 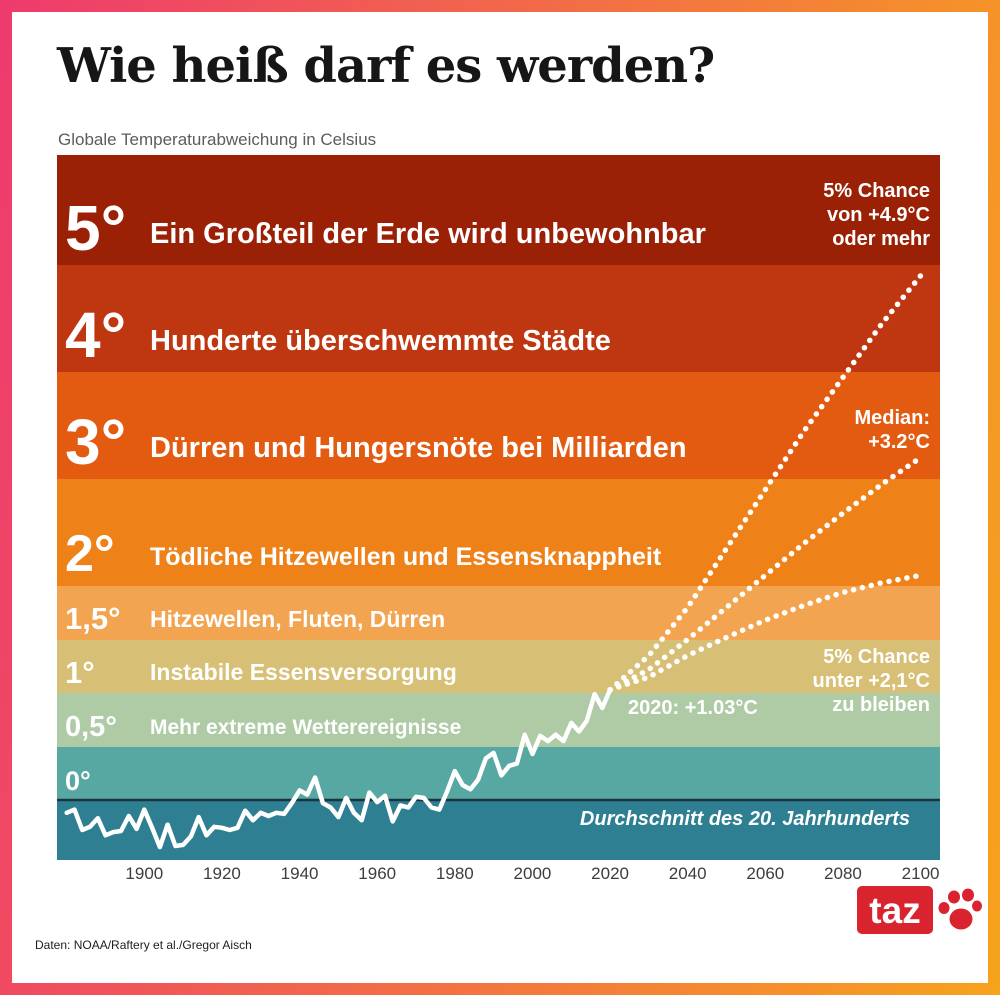 What do you see at coordinates (298, 618) in the screenshot?
I see `band-impact-text: Hitzewellen, Fluten, Dürren` at bounding box center [298, 618].